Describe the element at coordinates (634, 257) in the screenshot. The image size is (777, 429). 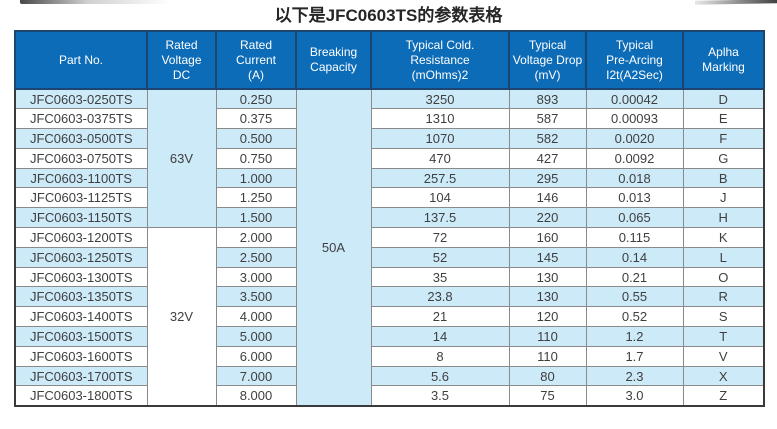
I see `pre-arcing-cell: 0.14` at that location.